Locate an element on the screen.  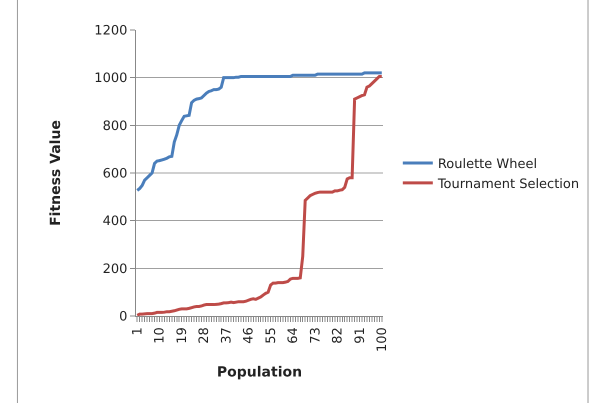
y-tick-label: 600 is located at coordinates (115, 174).